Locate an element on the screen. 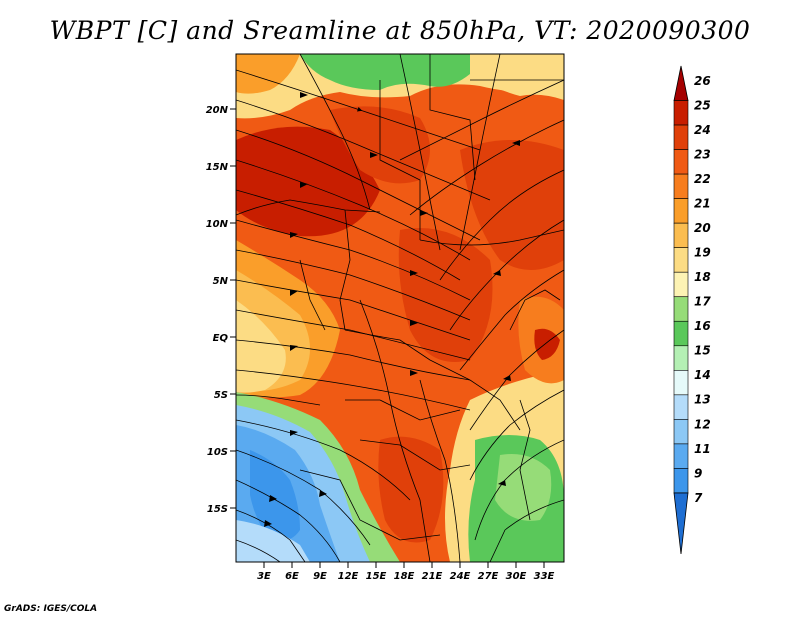  lat-label-10s: 10S is located at coordinates (217, 452).